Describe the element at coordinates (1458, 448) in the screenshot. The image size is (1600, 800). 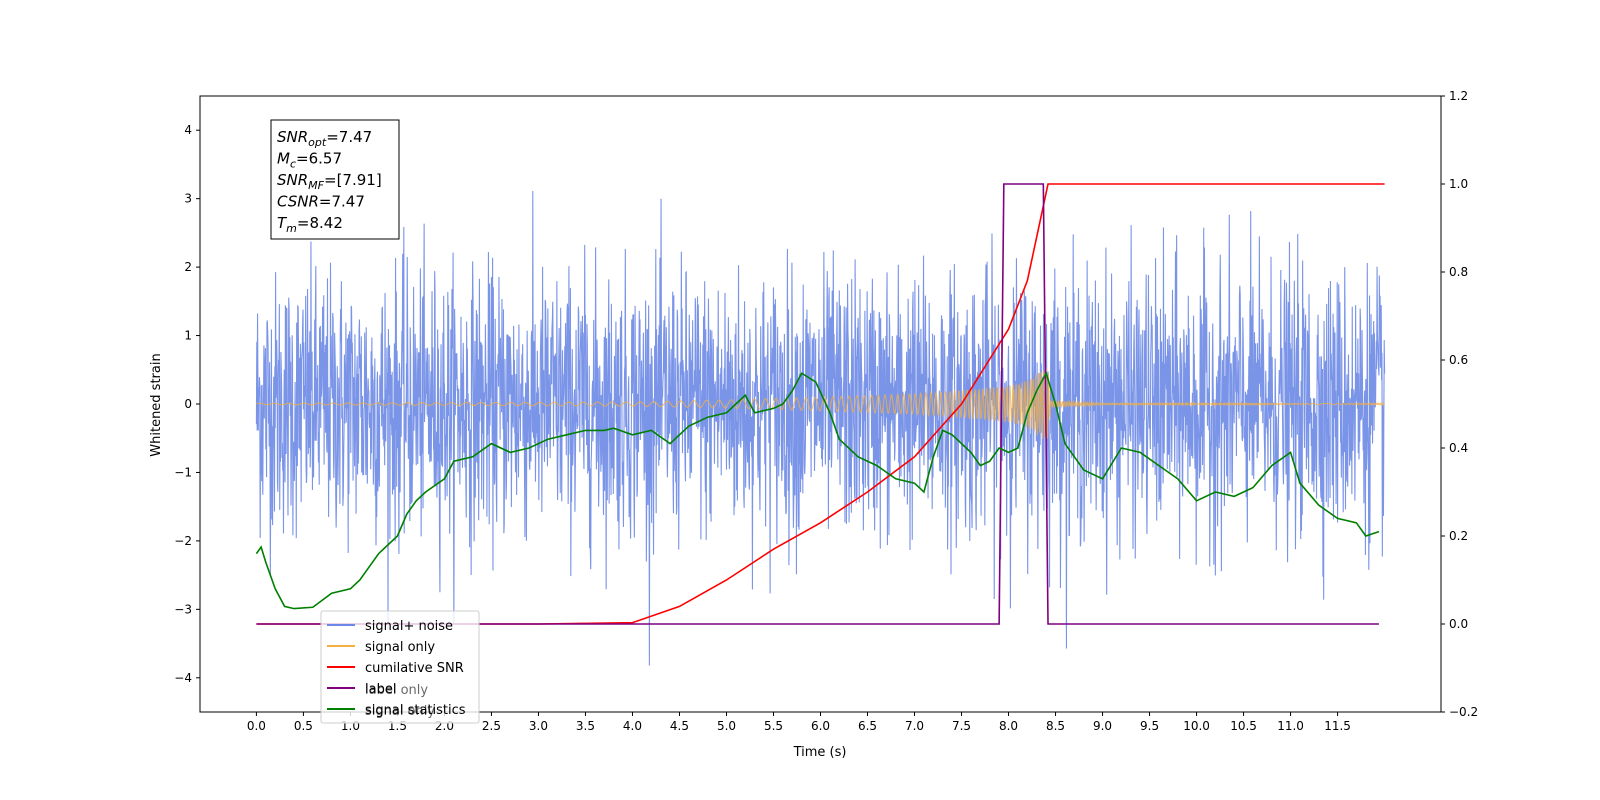
I see `y2-tick-label: 0.4` at that location.